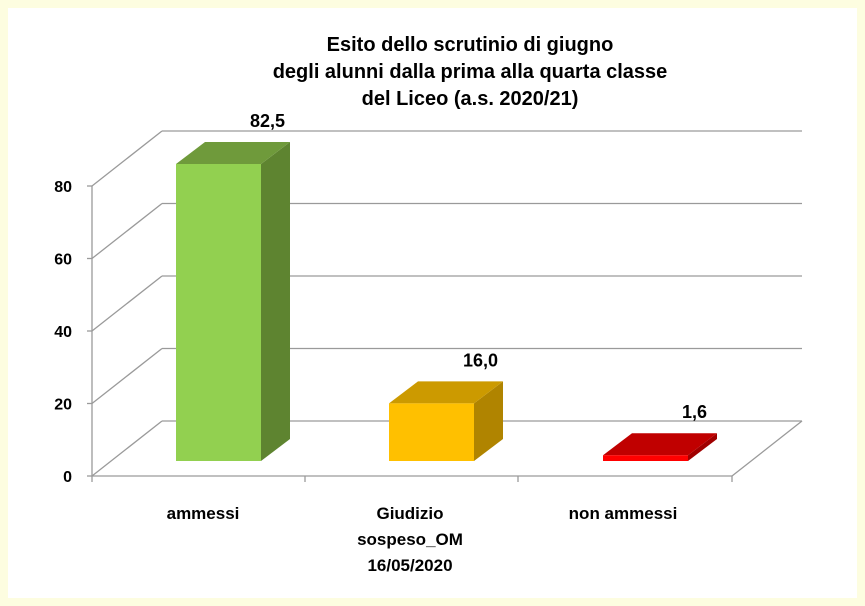 The width and height of the screenshot is (865, 606). I want to click on floor-edge, so click(767, 448).